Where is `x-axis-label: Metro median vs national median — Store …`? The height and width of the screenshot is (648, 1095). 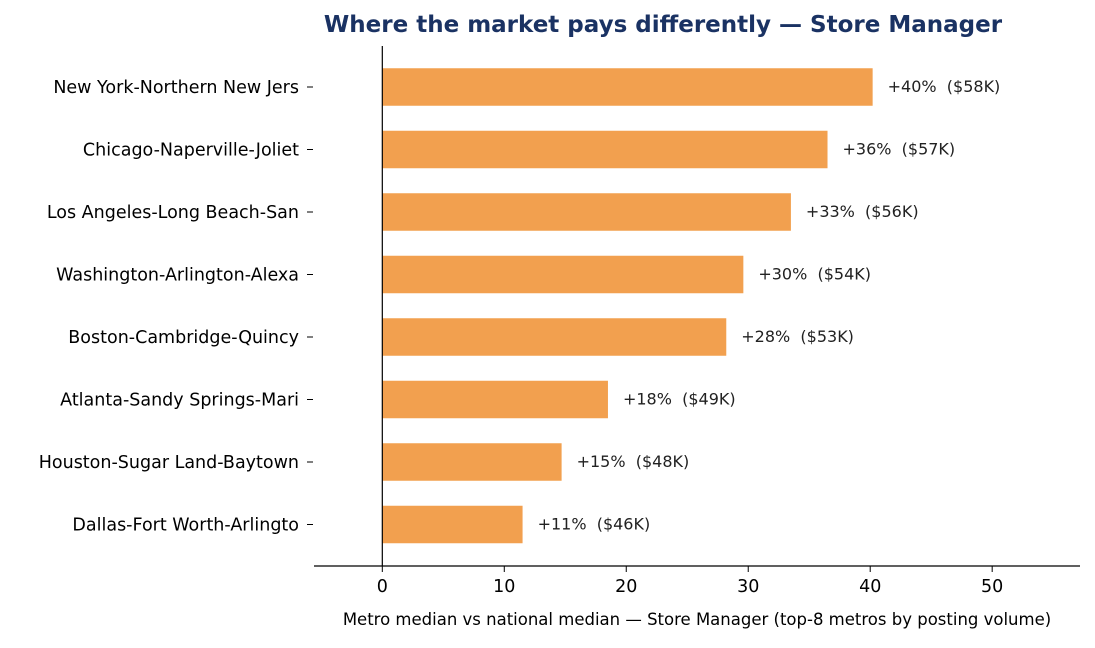
x-axis-label: Metro median vs national median — Store … is located at coordinates (697, 619).